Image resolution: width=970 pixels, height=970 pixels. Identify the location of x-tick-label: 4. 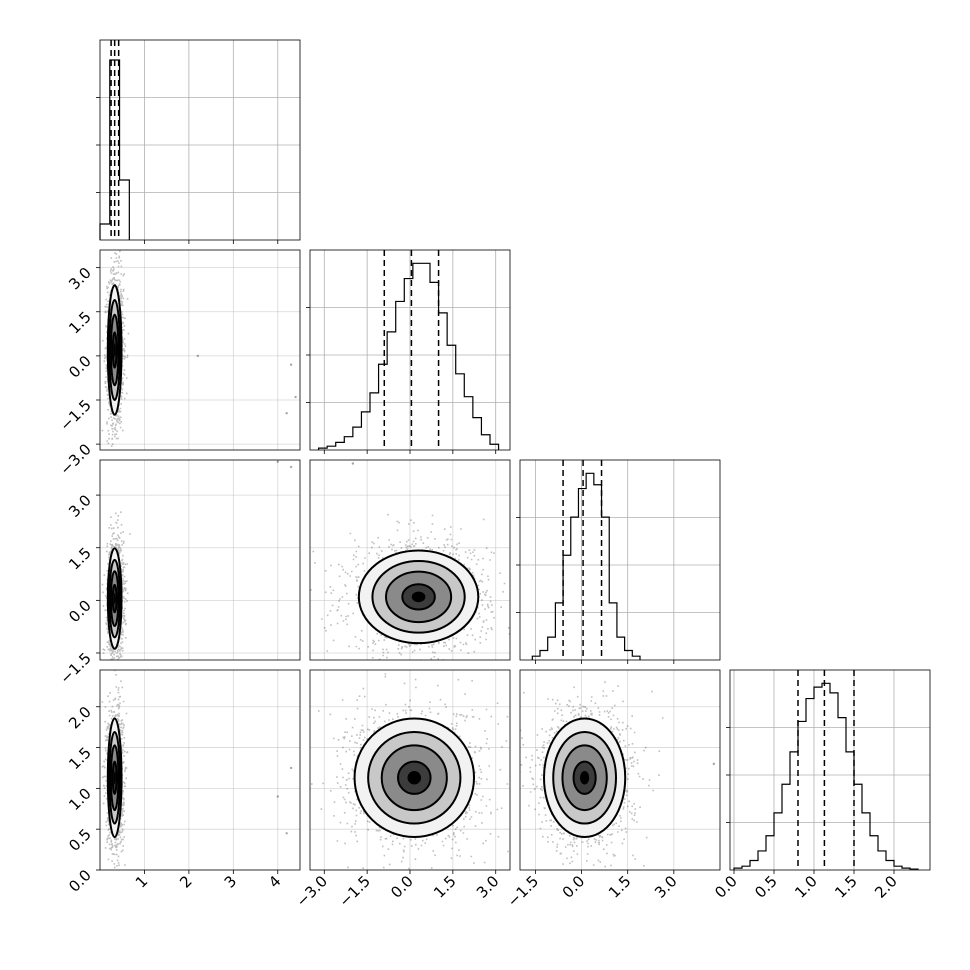
(274, 881).